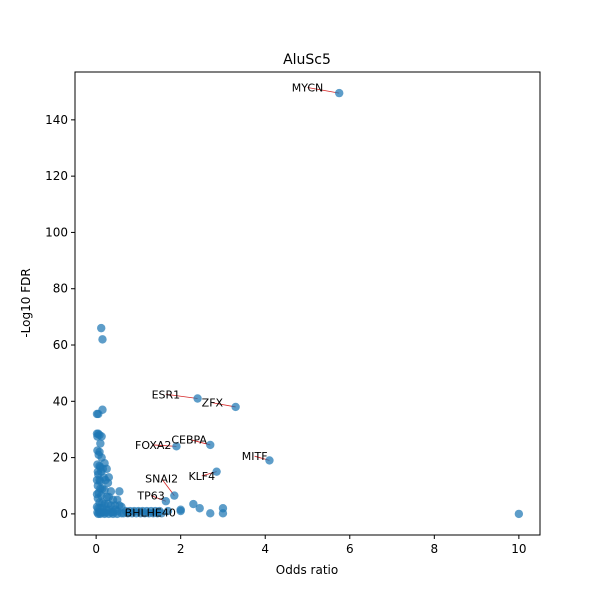  I want to click on annotation-label: MITF, so click(255, 456).